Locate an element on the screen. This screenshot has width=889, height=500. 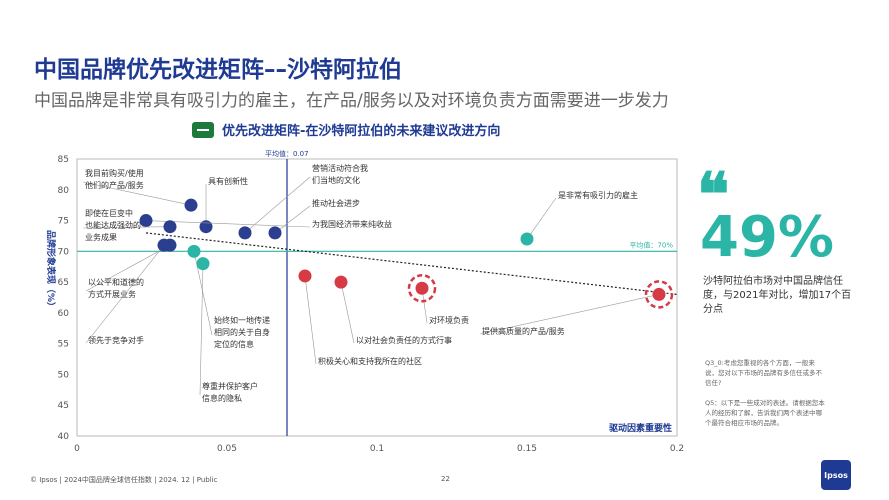
data-point-label-line: 尊重并保护客户 is located at coordinates (230, 386).